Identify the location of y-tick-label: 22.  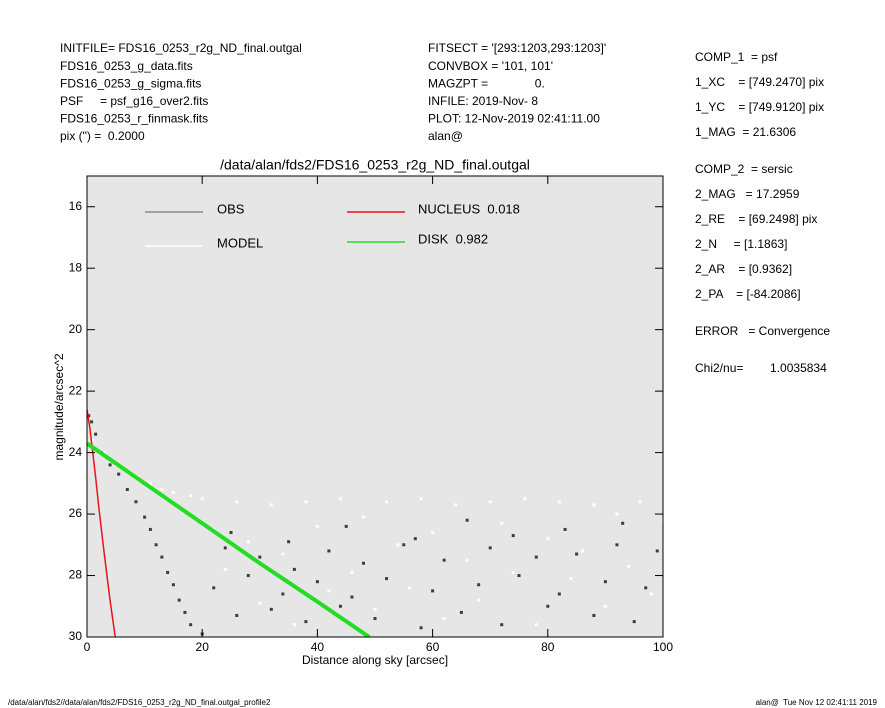
(76, 390).